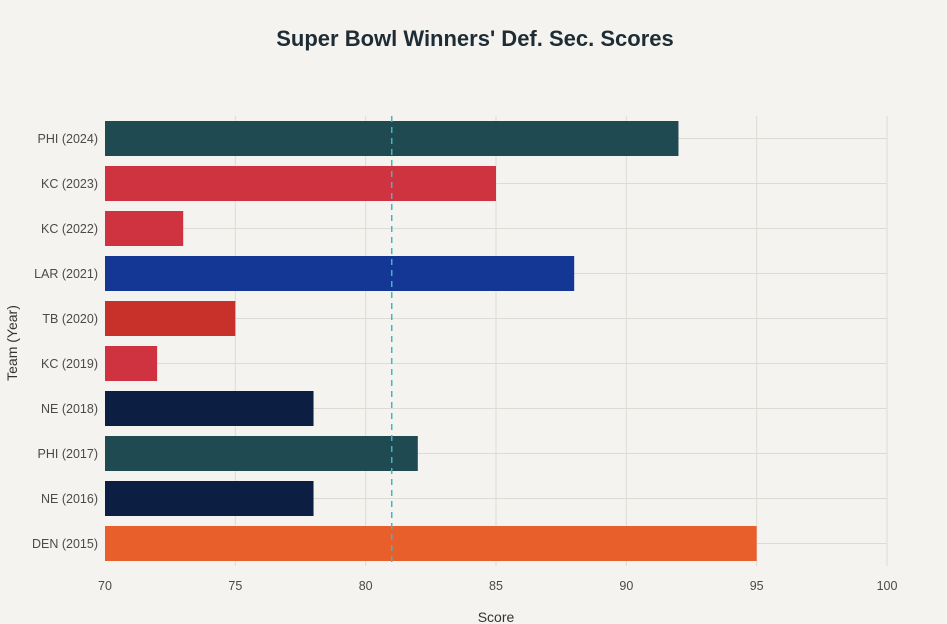 Image resolution: width=947 pixels, height=624 pixels. Describe the element at coordinates (68, 454) in the screenshot. I see `y-tick-label: PHI (2017)` at that location.